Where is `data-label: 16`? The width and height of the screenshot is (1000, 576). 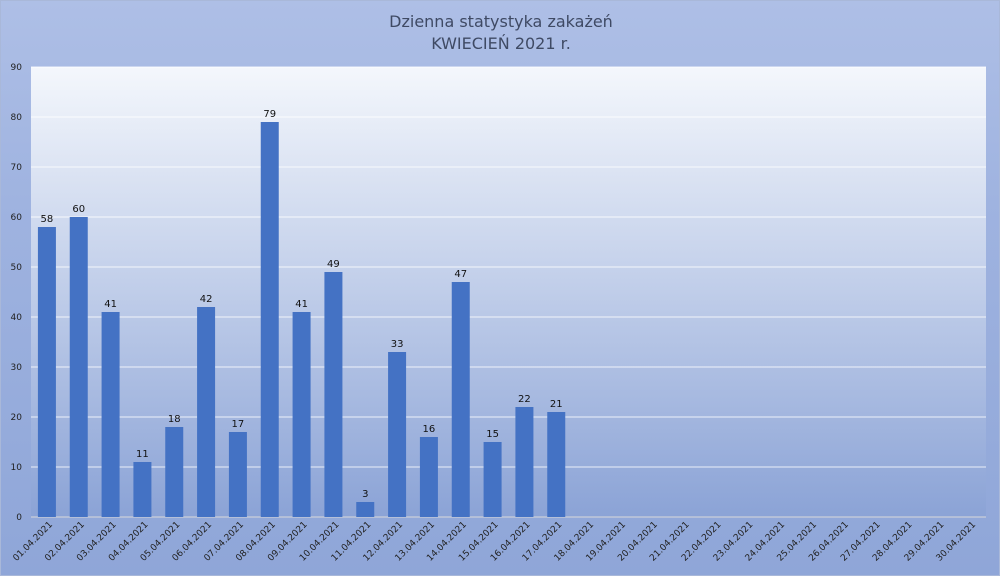 data-label: 16 is located at coordinates (429, 429).